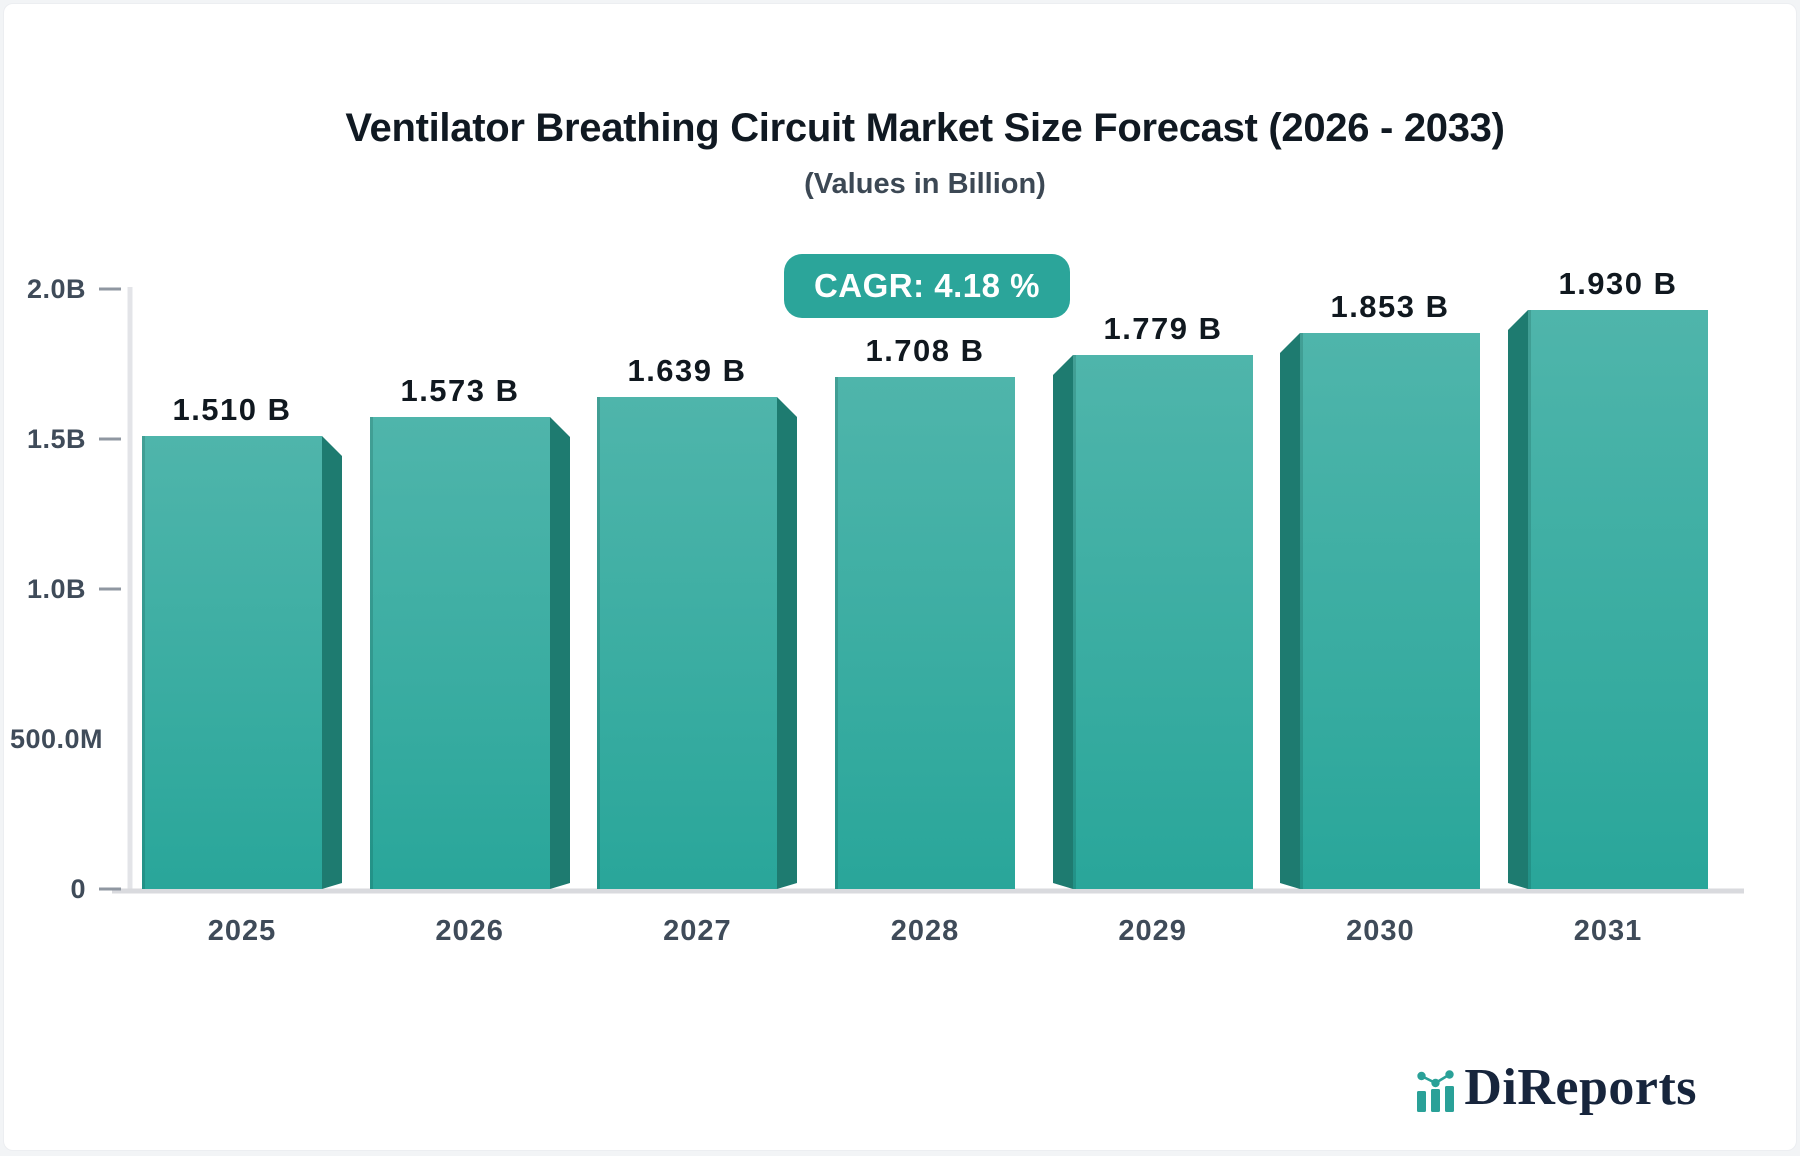  I want to click on bar-2026: 1.573 B, so click(470, 631).